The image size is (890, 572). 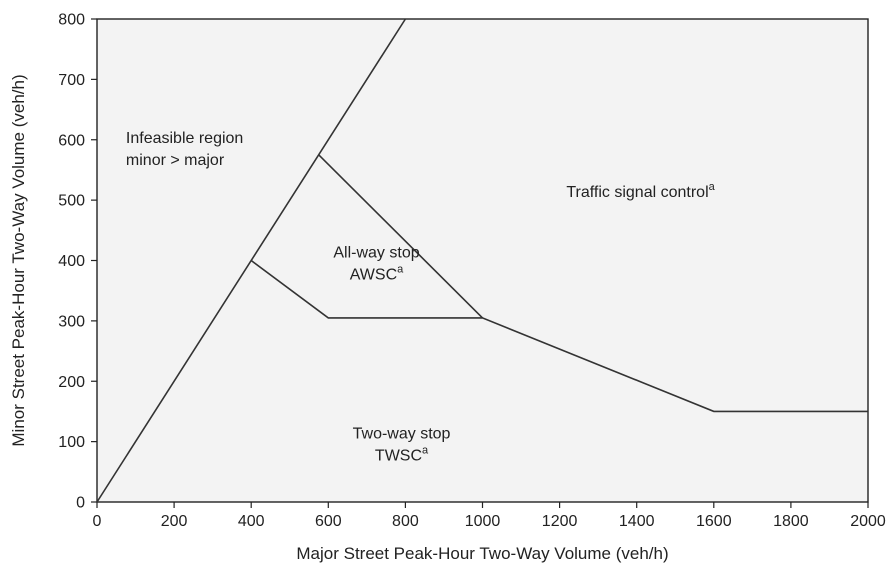 I want to click on region-label: All-way stop AWSCa, so click(x=376, y=263).